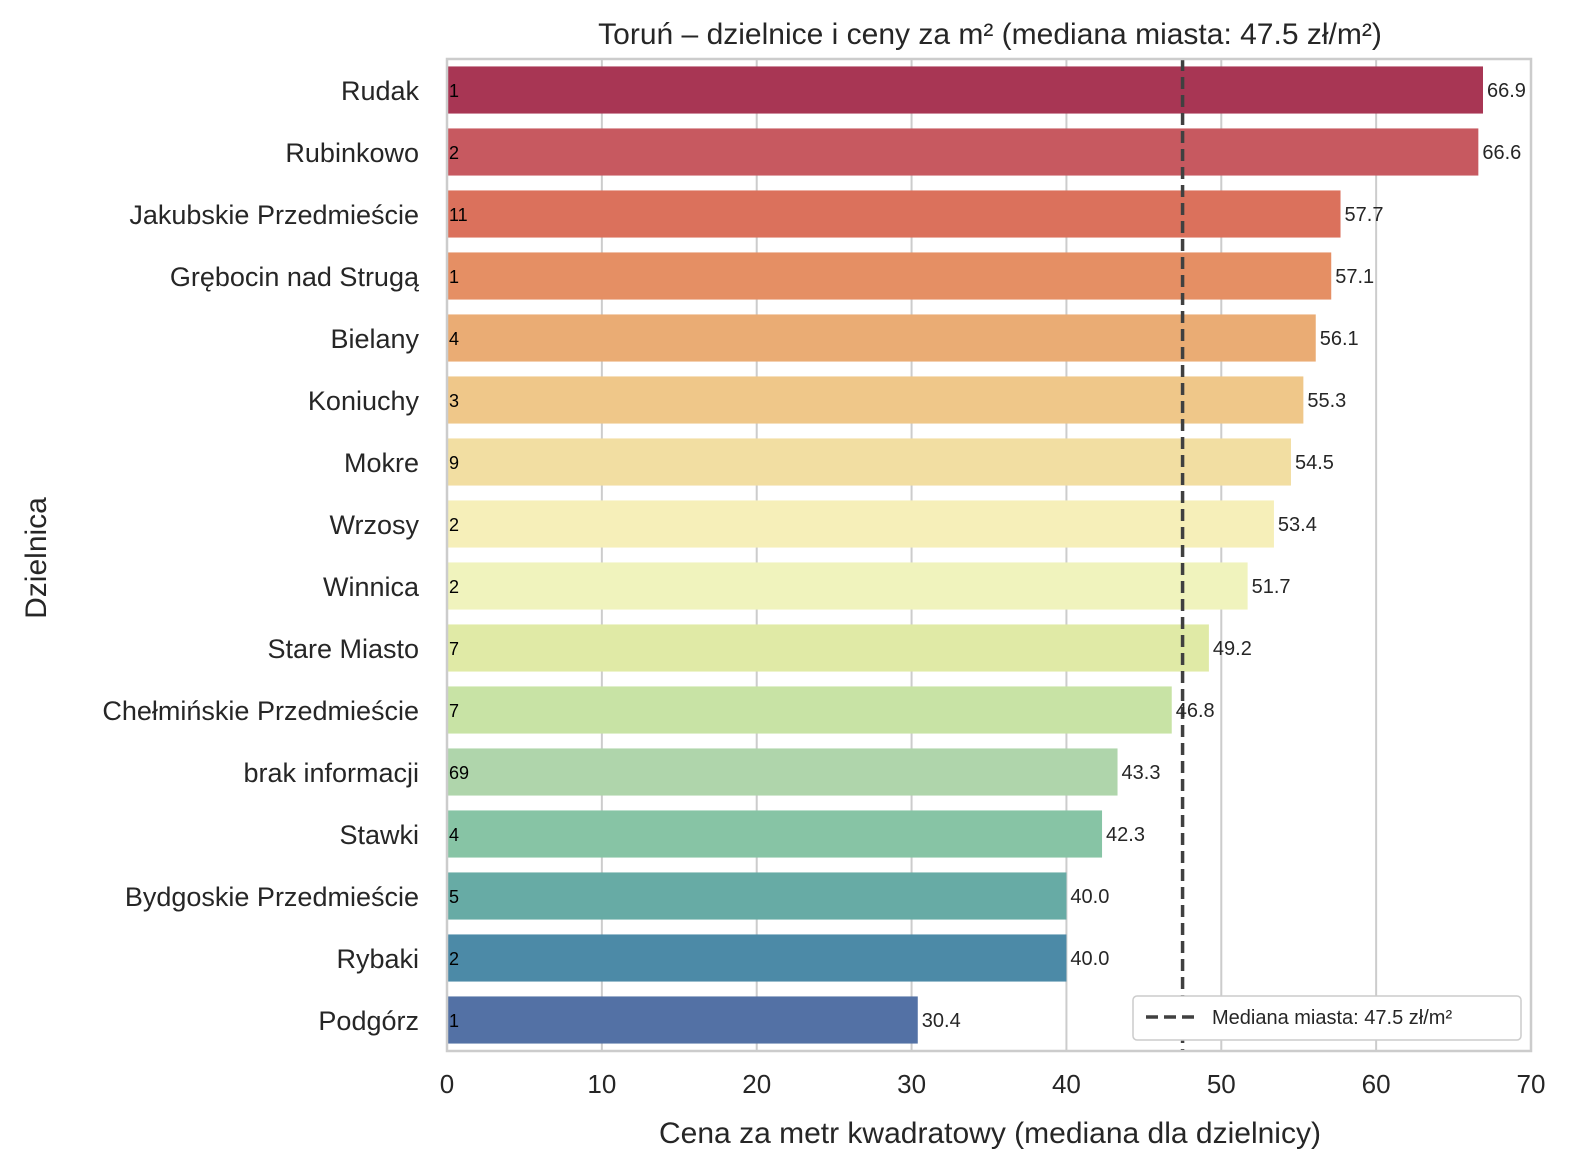 The image size is (1569, 1170). What do you see at coordinates (454, 401) in the screenshot?
I see `bar-count-label: 3` at bounding box center [454, 401].